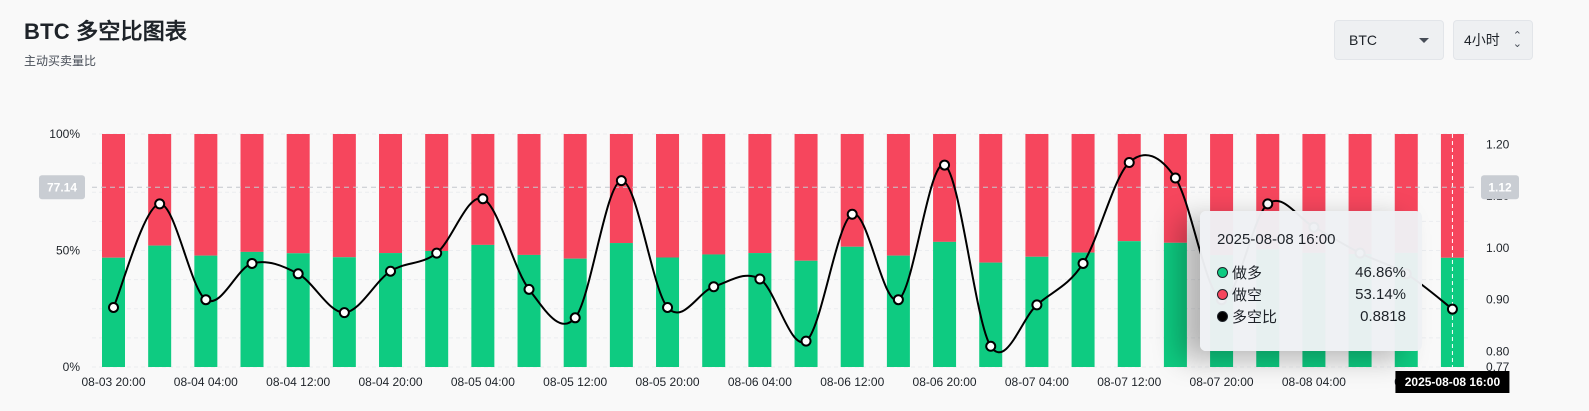 This screenshot has width=1589, height=411. I want to click on left-axis-tick-label: 100%, so click(64, 134).